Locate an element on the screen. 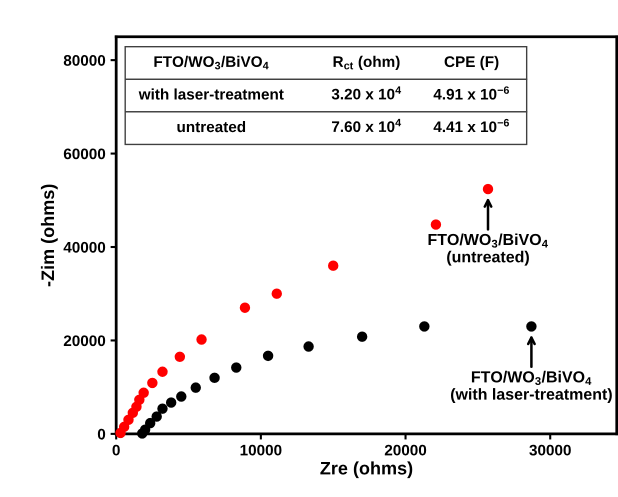 This screenshot has width=618, height=497. x-tick-label: 0 is located at coordinates (116, 450).